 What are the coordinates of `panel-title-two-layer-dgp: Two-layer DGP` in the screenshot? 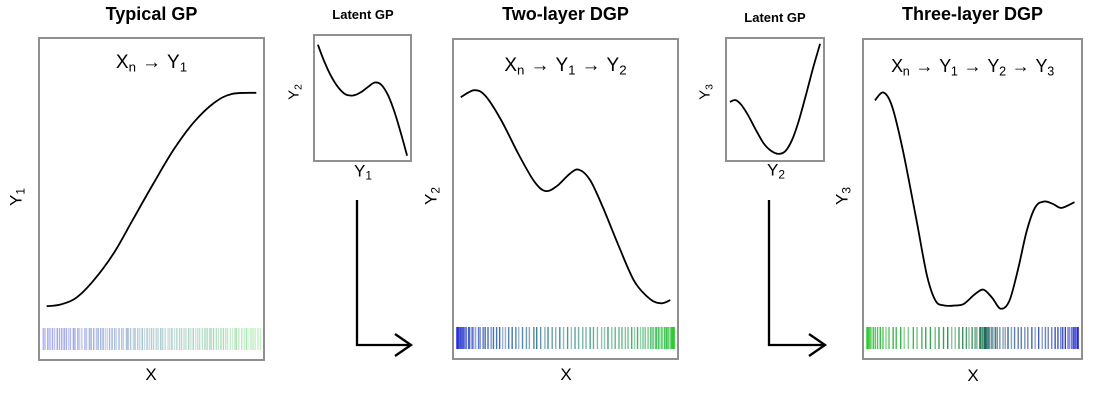 It's located at (565, 14).